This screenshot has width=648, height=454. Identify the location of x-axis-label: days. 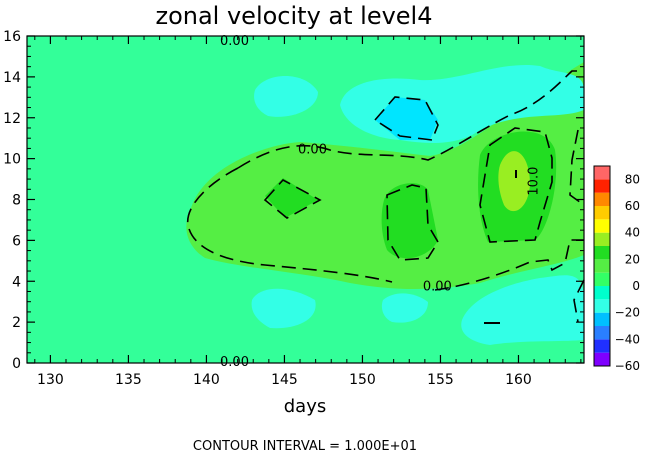
(305, 406).